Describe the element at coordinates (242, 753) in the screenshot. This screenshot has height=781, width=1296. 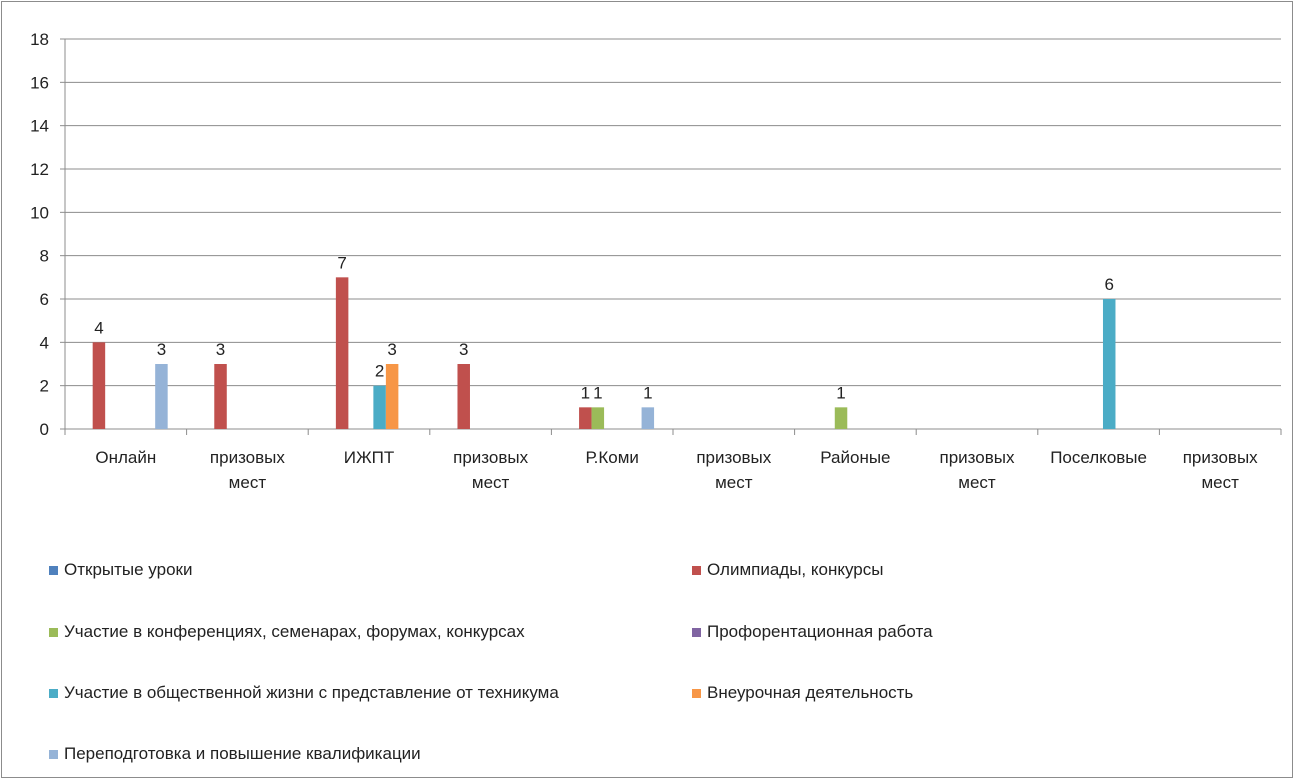
I see `legend-label: Переподготовка и повышение квалификации` at that location.